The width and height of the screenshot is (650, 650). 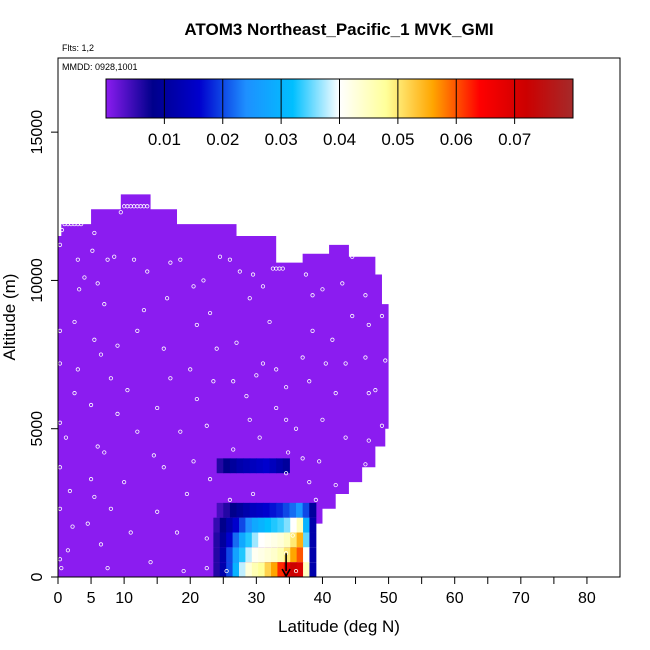 What do you see at coordinates (323, 598) in the screenshot?
I see `x-tick-label: 40` at bounding box center [323, 598].